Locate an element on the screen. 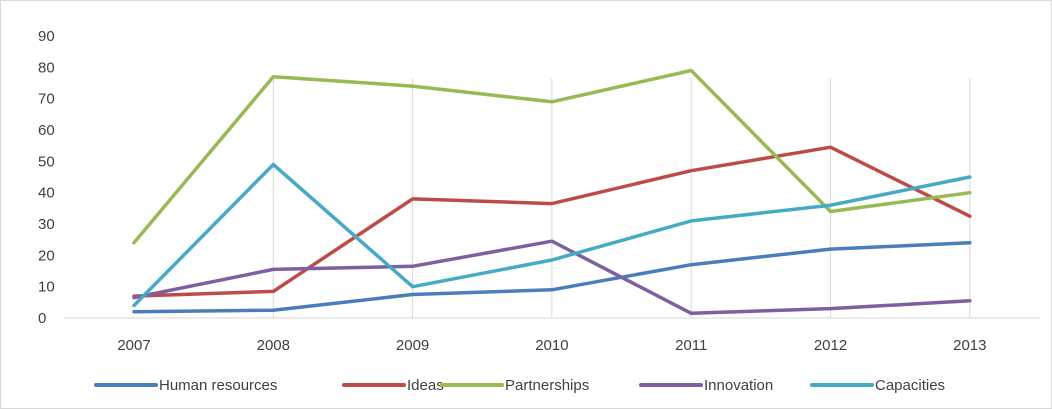  y-tick-label: 50 is located at coordinates (46, 161).